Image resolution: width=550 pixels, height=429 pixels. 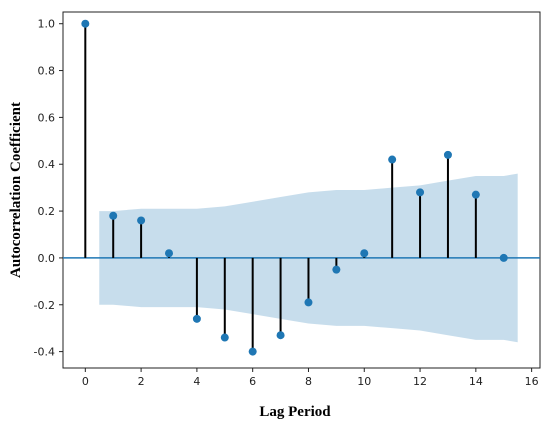 I want to click on y-tick-label: 0.6, so click(x=47, y=117).